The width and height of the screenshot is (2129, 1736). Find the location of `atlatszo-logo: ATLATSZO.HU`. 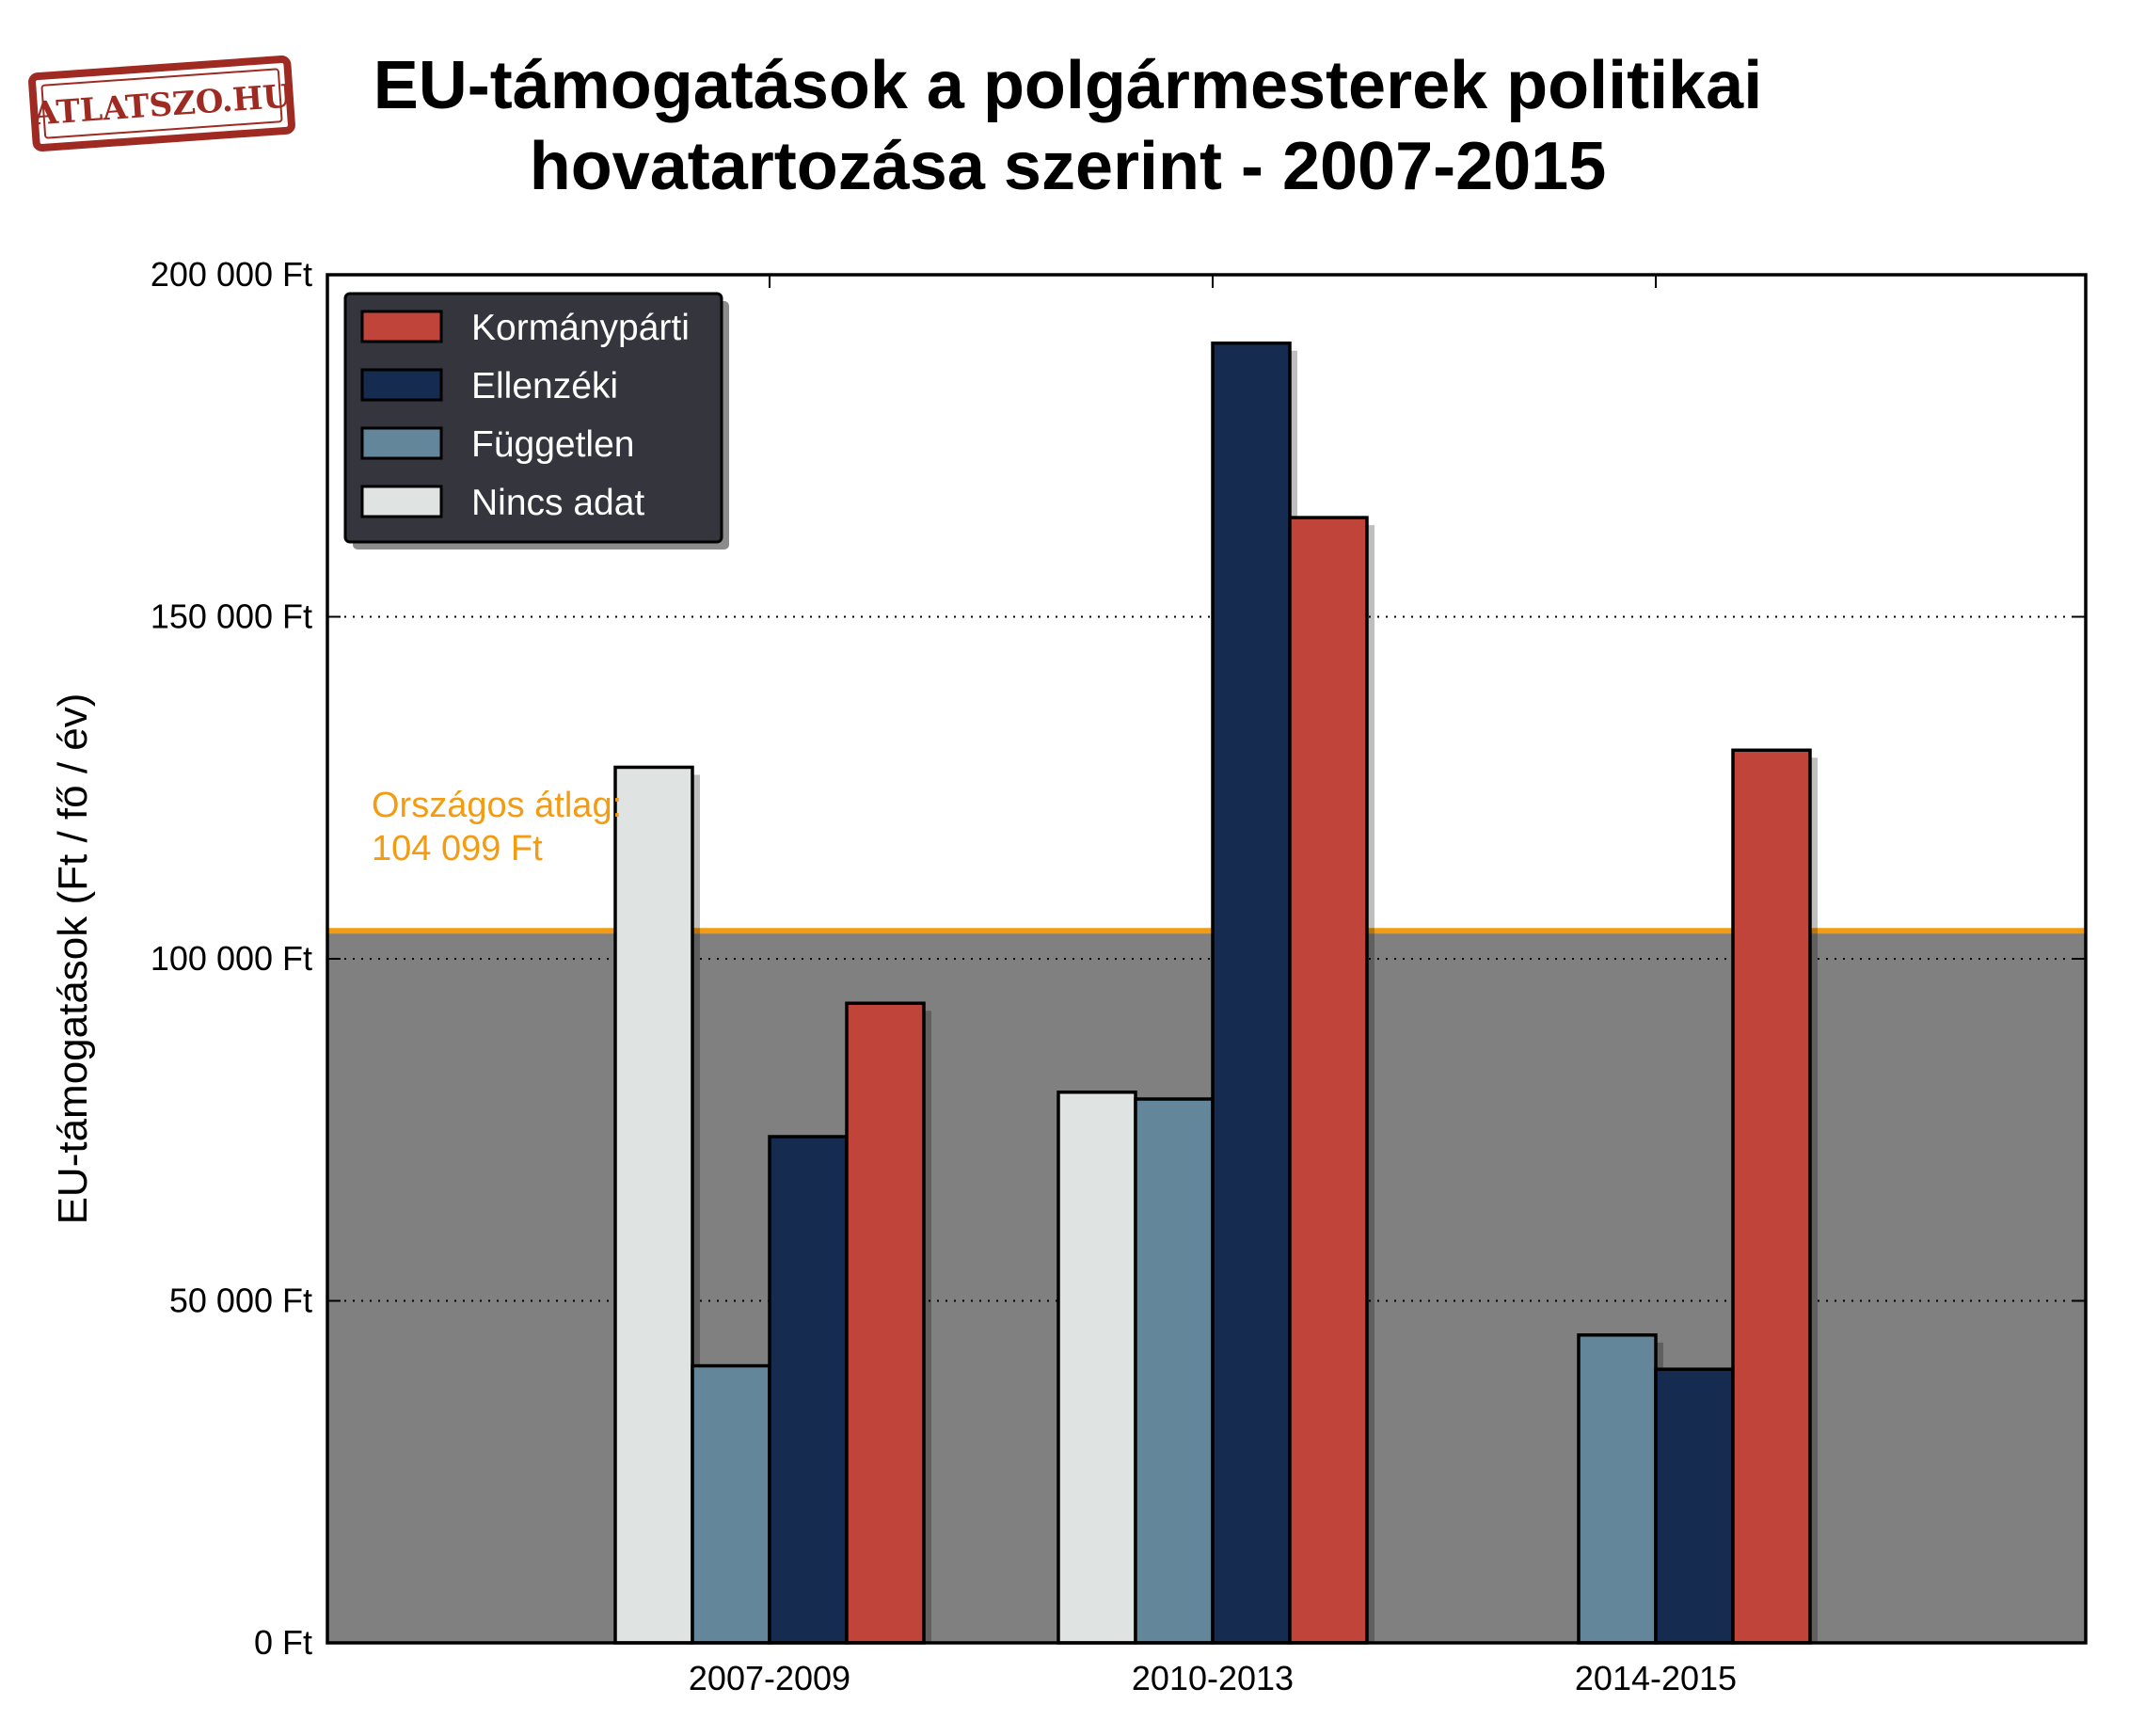

atlatszo-logo: ATLATSZO.HU is located at coordinates (161, 104).